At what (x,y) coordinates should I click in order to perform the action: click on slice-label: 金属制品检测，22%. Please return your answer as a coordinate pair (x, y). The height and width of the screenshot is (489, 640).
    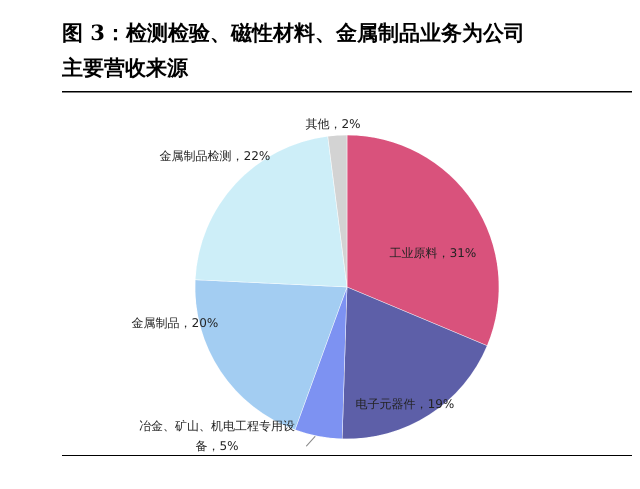
    Looking at the image, I should click on (215, 156).